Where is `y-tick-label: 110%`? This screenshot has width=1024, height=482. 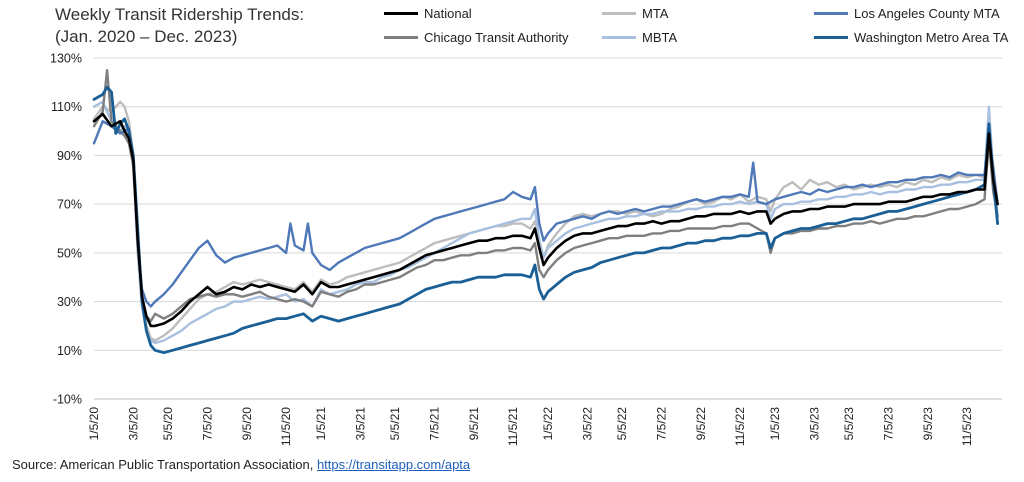
y-tick-label: 110% is located at coordinates (66, 107).